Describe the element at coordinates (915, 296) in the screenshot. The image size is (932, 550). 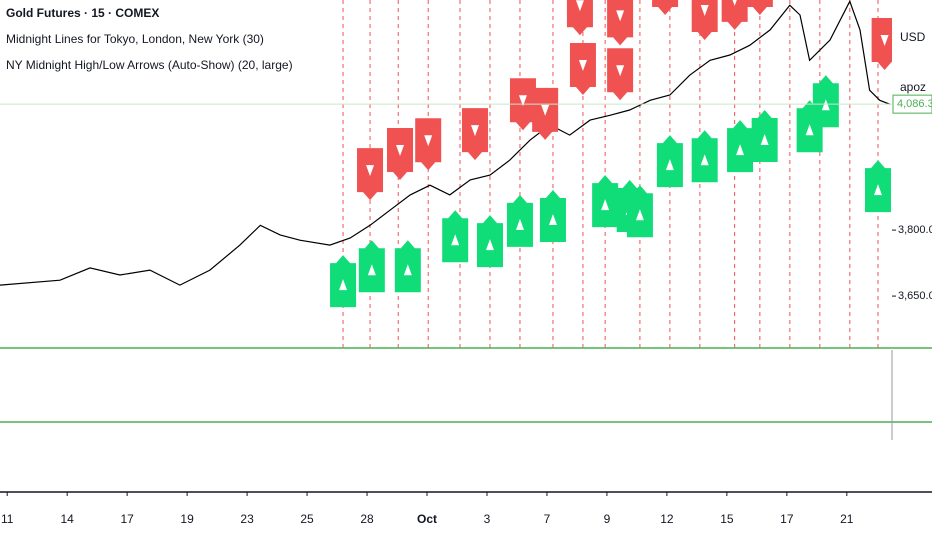
I see `y-tick-label: 3,650.0` at that location.